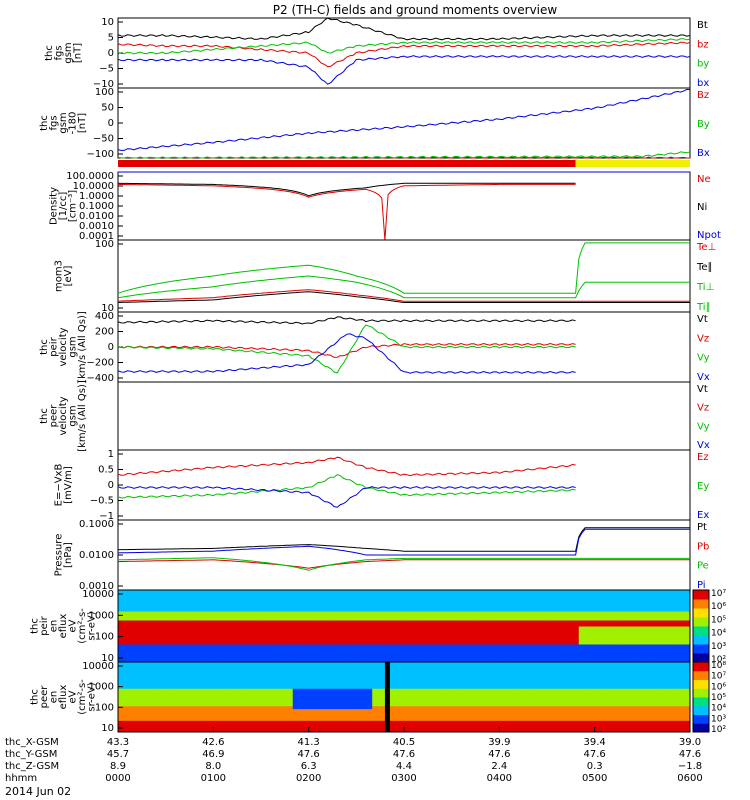 The image size is (750, 800). What do you see at coordinates (103, 139) in the screenshot?
I see `y-tick-label: −50` at bounding box center [103, 139].